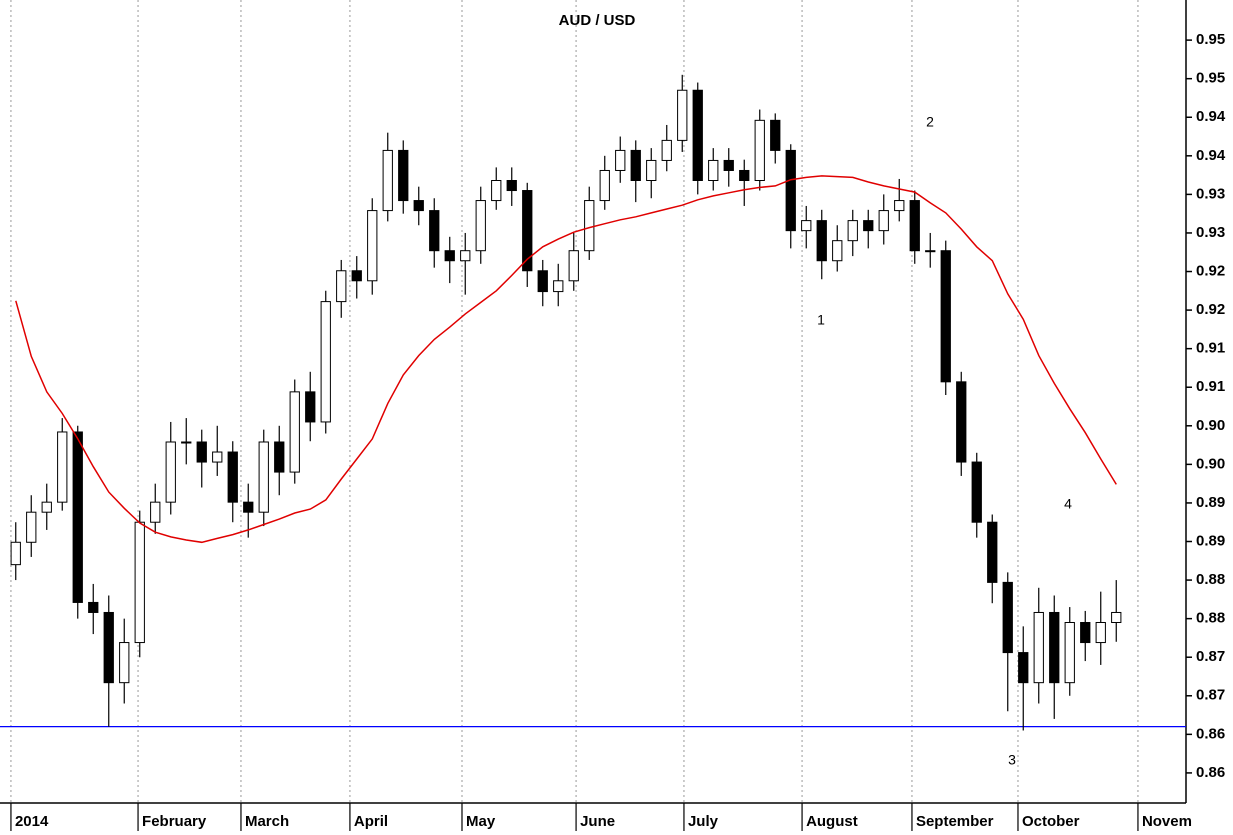 The image size is (1233, 835). What do you see at coordinates (930, 122) in the screenshot?
I see `annotation: 2` at bounding box center [930, 122].